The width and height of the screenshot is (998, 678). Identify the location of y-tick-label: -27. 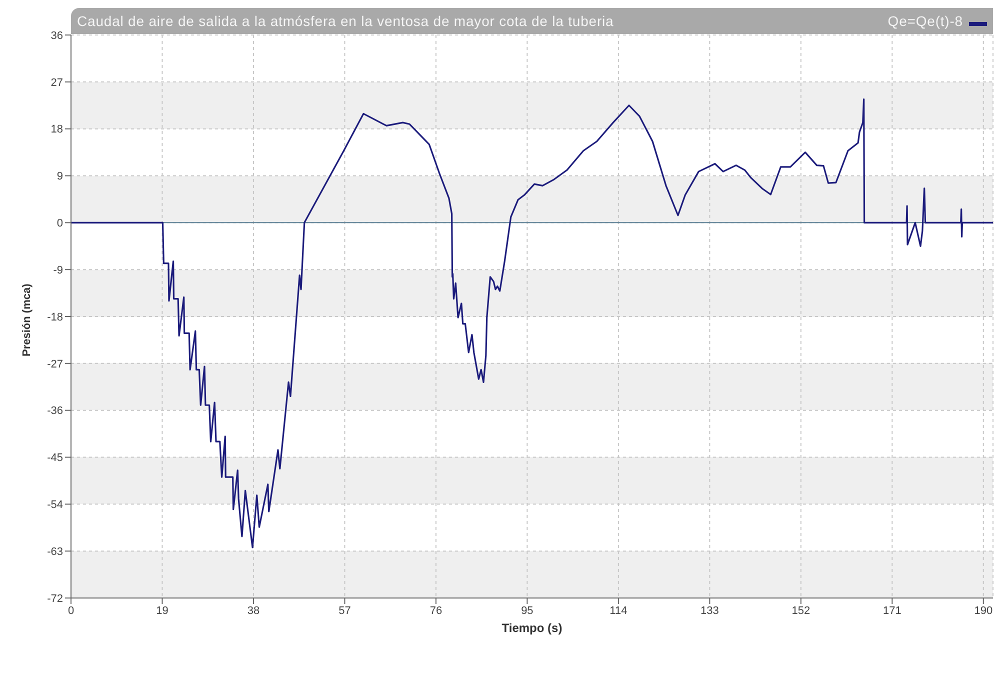
(55, 364).